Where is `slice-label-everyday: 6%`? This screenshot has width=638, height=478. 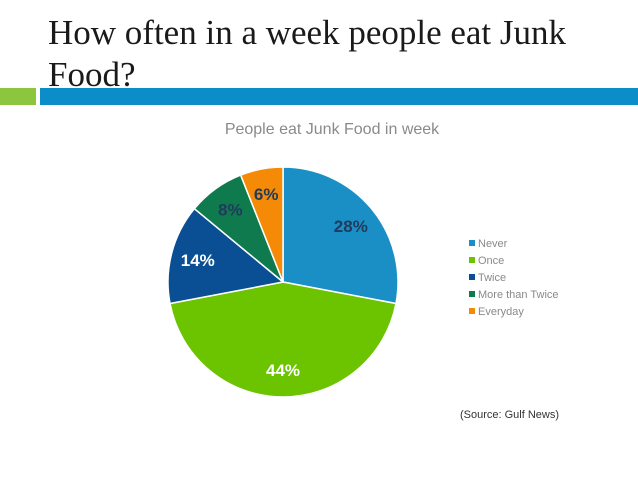
slice-label-everyday: 6% is located at coordinates (266, 194).